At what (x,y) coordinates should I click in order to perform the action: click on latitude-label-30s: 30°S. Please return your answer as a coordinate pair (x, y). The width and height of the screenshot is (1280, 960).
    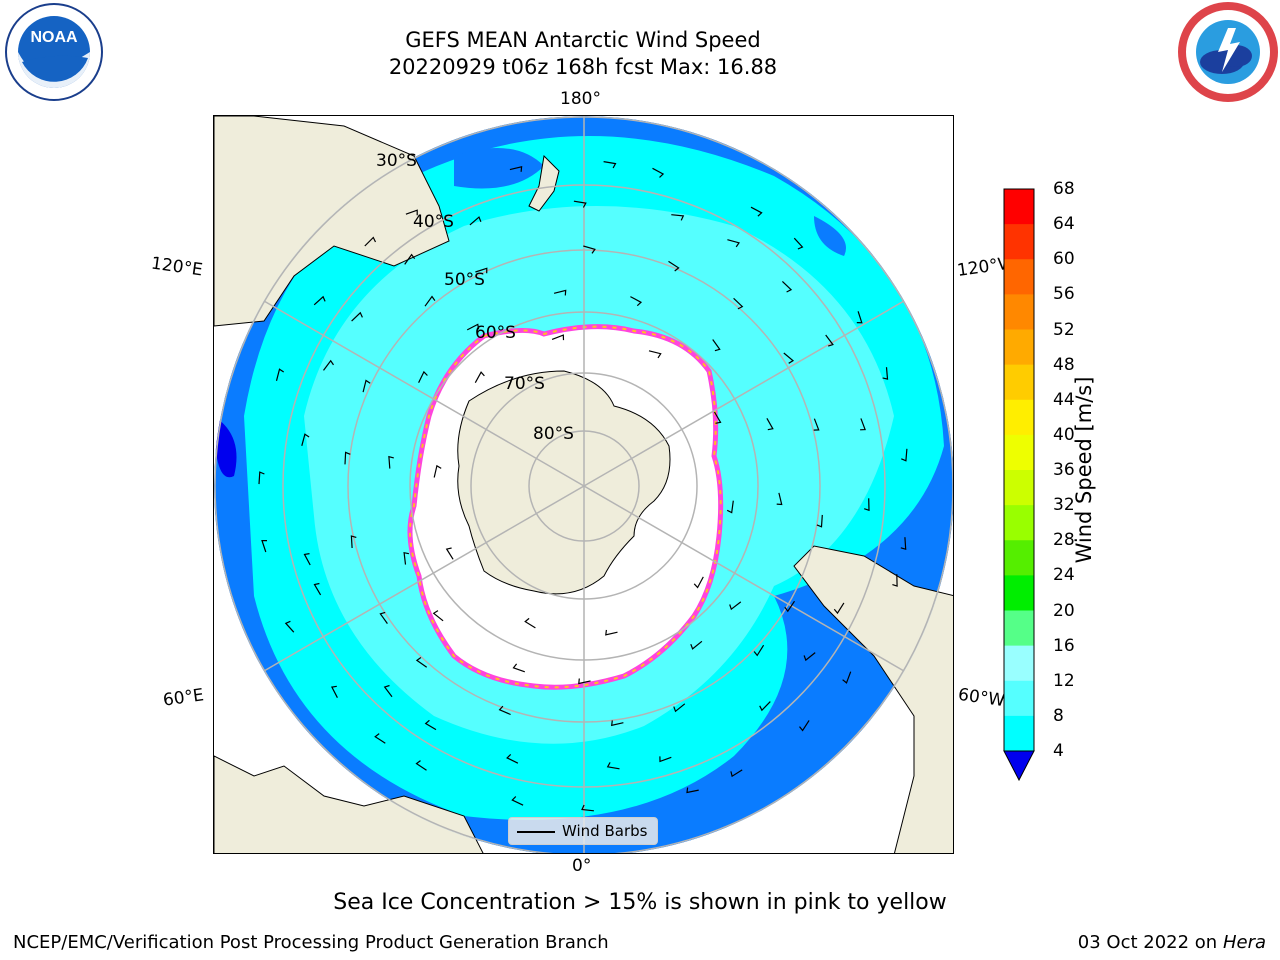
    Looking at the image, I should click on (396, 161).